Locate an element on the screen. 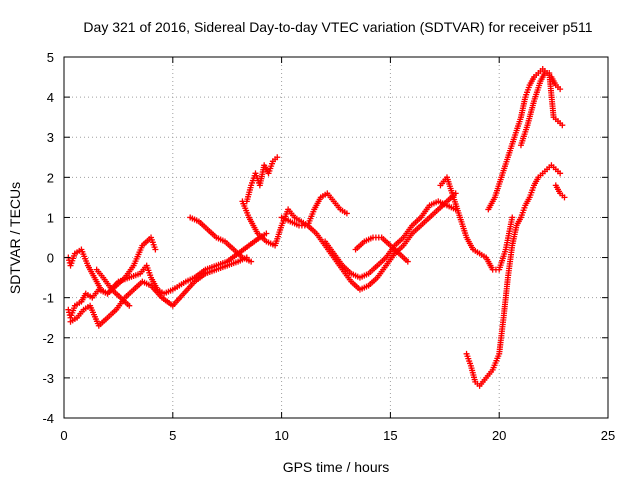  y-tick-label: 0 is located at coordinates (50, 258).